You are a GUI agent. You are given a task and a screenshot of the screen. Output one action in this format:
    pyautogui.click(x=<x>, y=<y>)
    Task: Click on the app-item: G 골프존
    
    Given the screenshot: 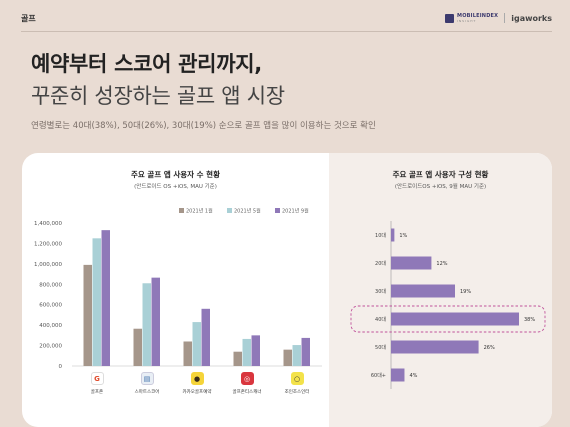 What is the action you would take?
    pyautogui.click(x=97, y=383)
    